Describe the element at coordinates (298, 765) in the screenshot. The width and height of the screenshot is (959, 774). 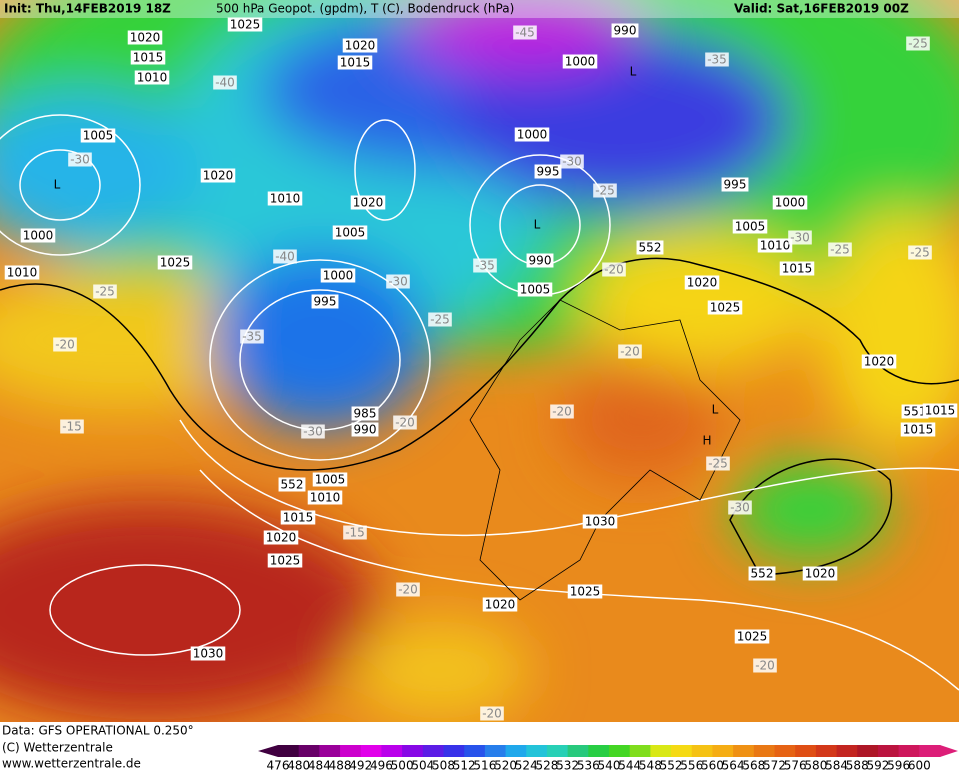
I see `colorbar-tick-label: 480` at that location.